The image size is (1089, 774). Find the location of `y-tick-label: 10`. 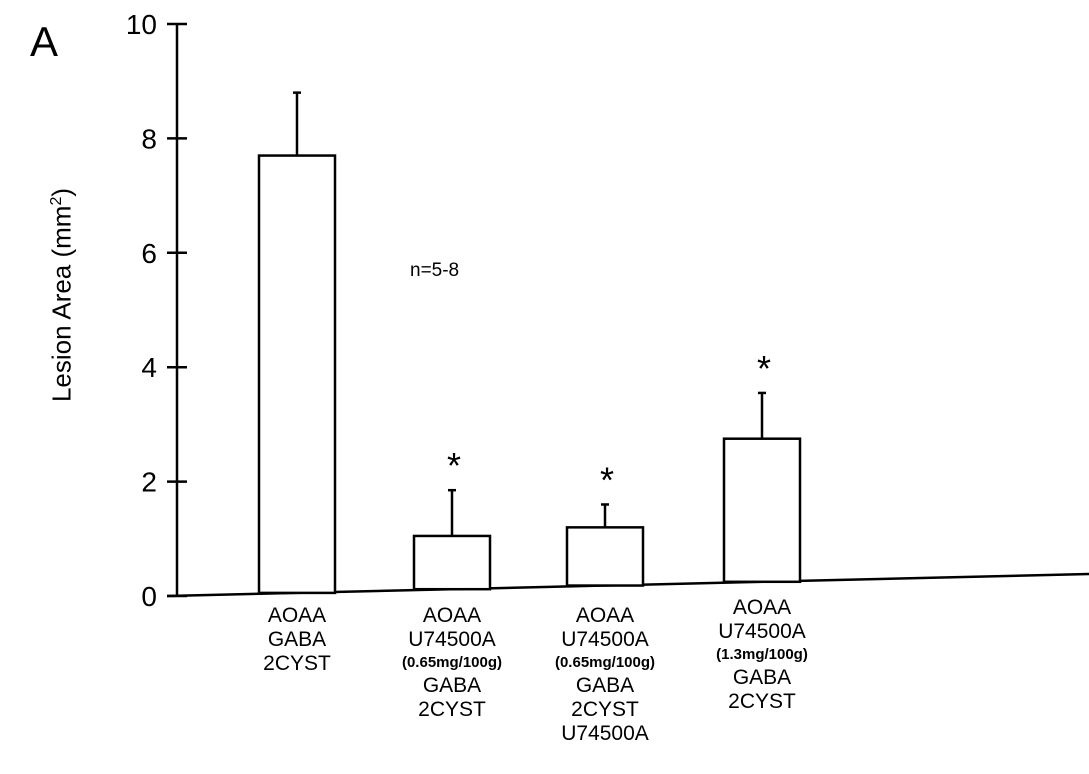

y-tick-label: 10 is located at coordinates (141, 24).